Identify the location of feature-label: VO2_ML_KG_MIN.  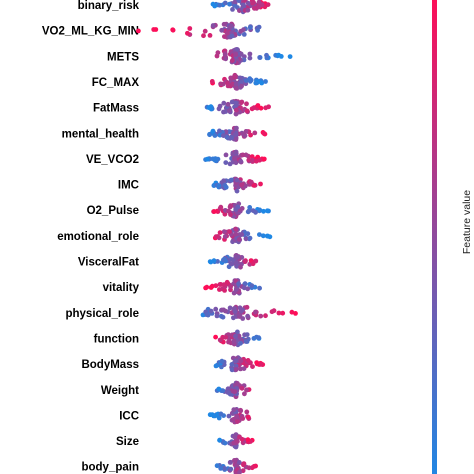
(90, 32).